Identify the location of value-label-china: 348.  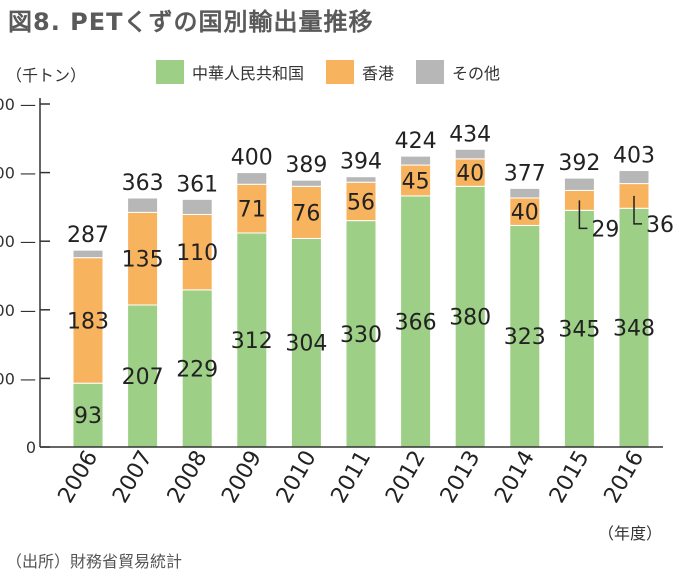
(634, 329).